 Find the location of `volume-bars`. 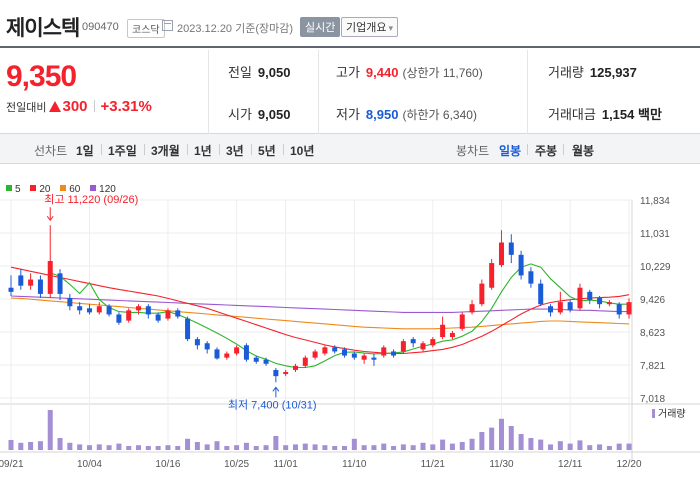

volume-bars is located at coordinates (320, 430).